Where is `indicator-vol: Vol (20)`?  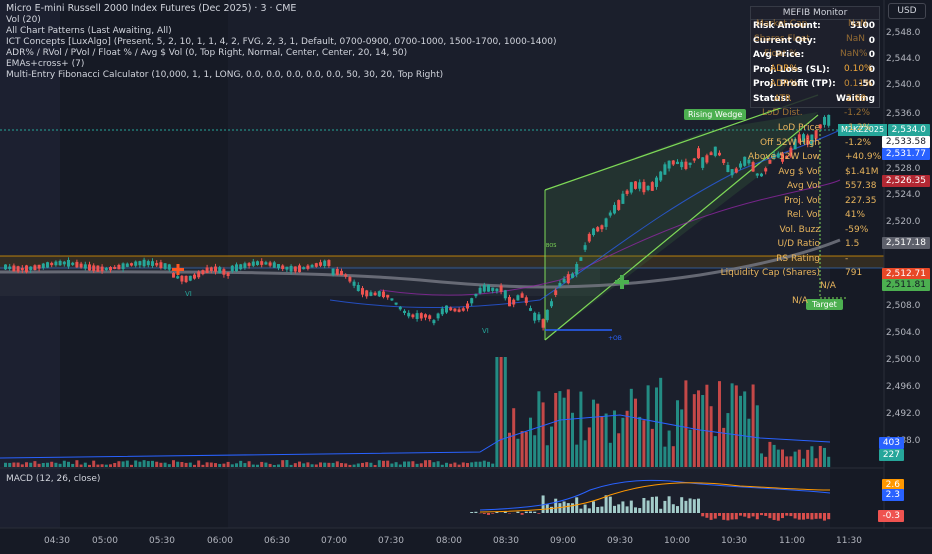 indicator-vol: Vol (20) is located at coordinates (23, 20).